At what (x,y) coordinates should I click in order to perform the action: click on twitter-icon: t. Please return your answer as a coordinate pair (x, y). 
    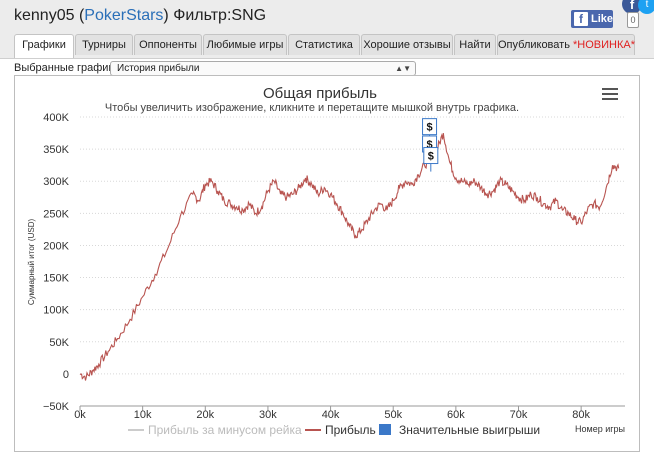
    Looking at the image, I should click on (646, 7).